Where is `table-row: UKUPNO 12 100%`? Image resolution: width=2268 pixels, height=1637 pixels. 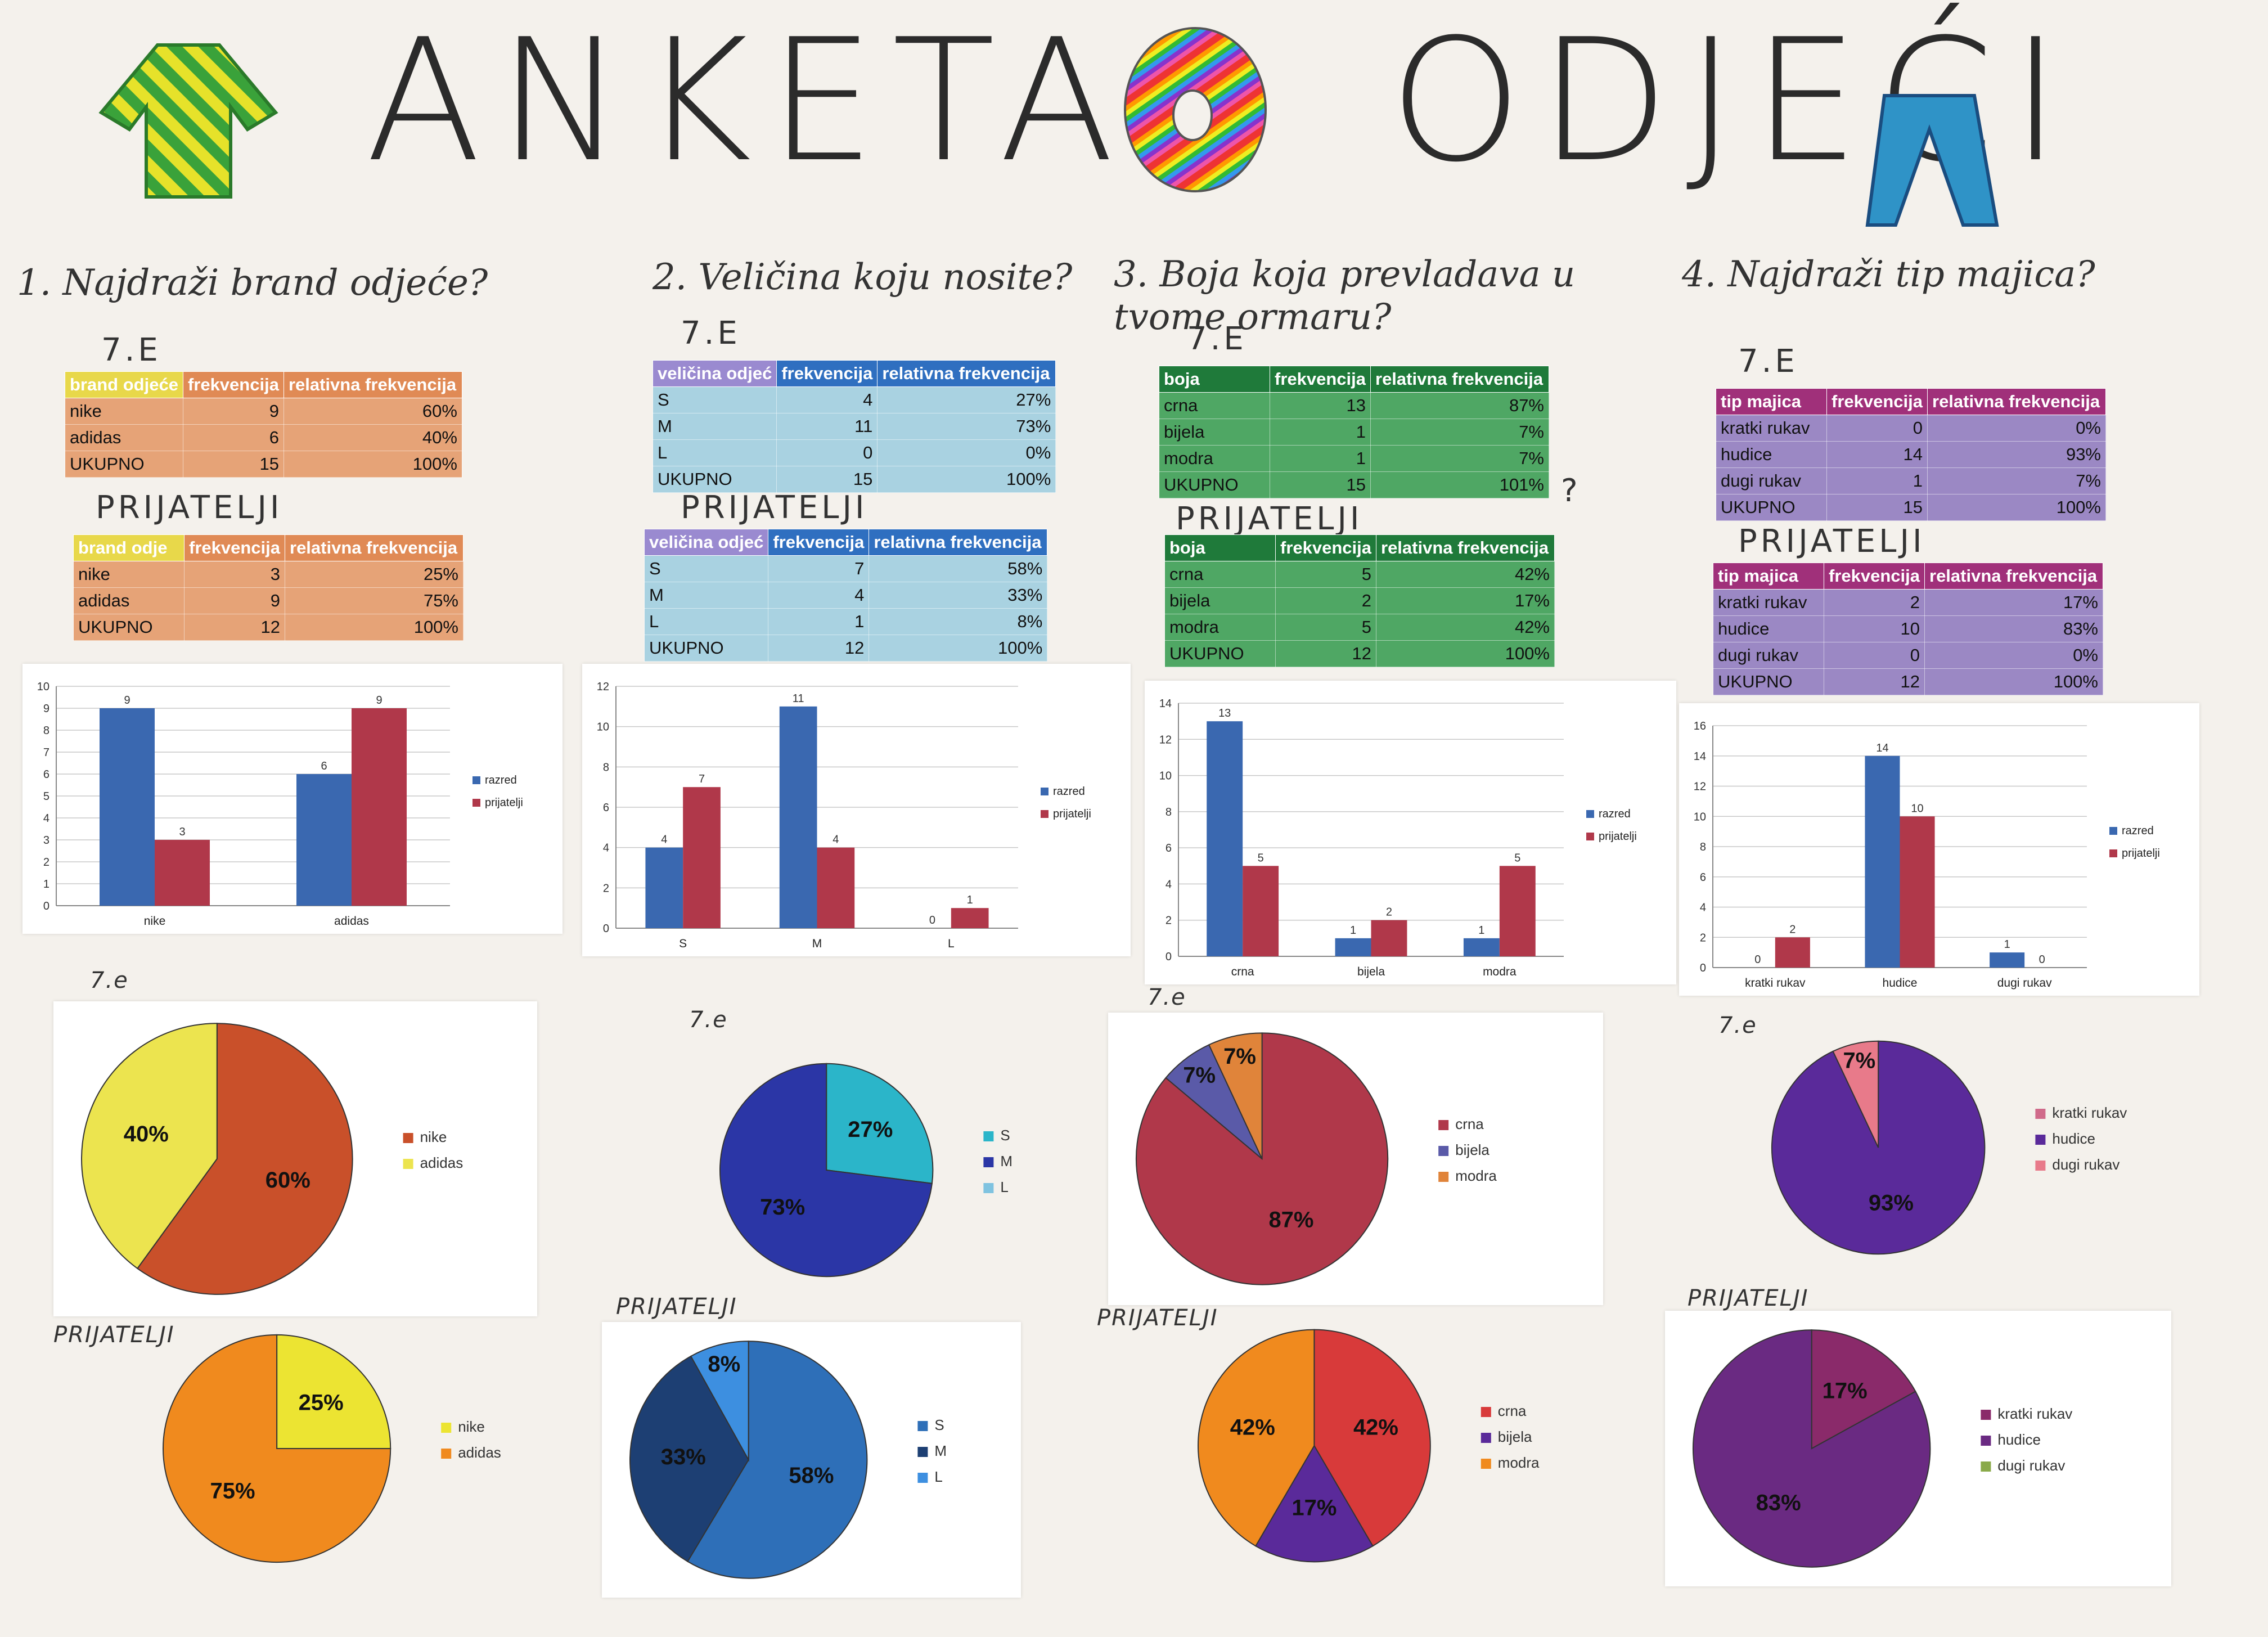 table-row: UKUPNO 12 100% is located at coordinates (268, 627).